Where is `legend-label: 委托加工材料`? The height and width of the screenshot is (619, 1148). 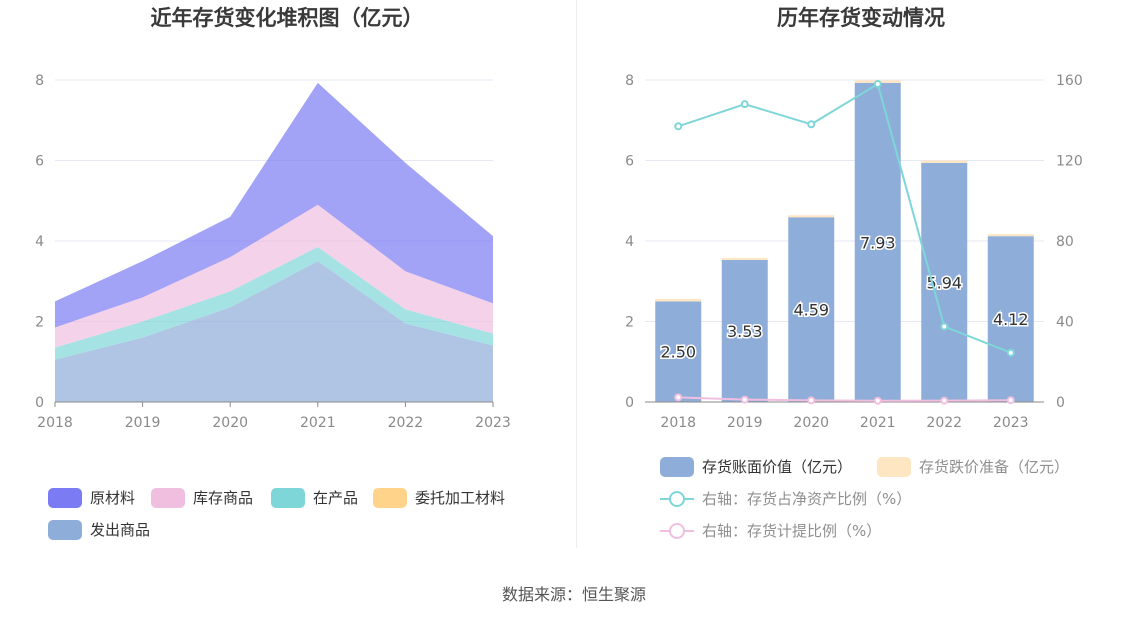
legend-label: 委托加工材料 is located at coordinates (460, 498).